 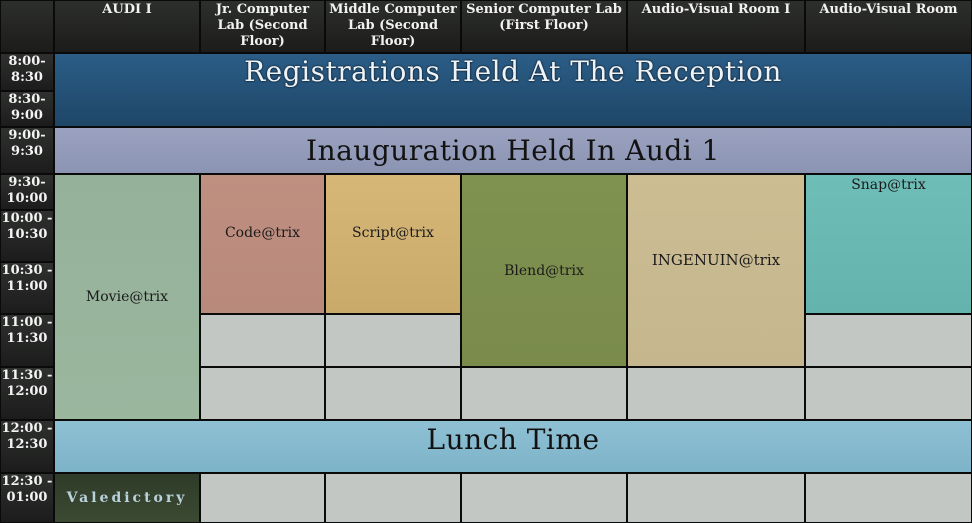 I want to click on lunch-banner: Lunch Time, so click(x=513, y=446).